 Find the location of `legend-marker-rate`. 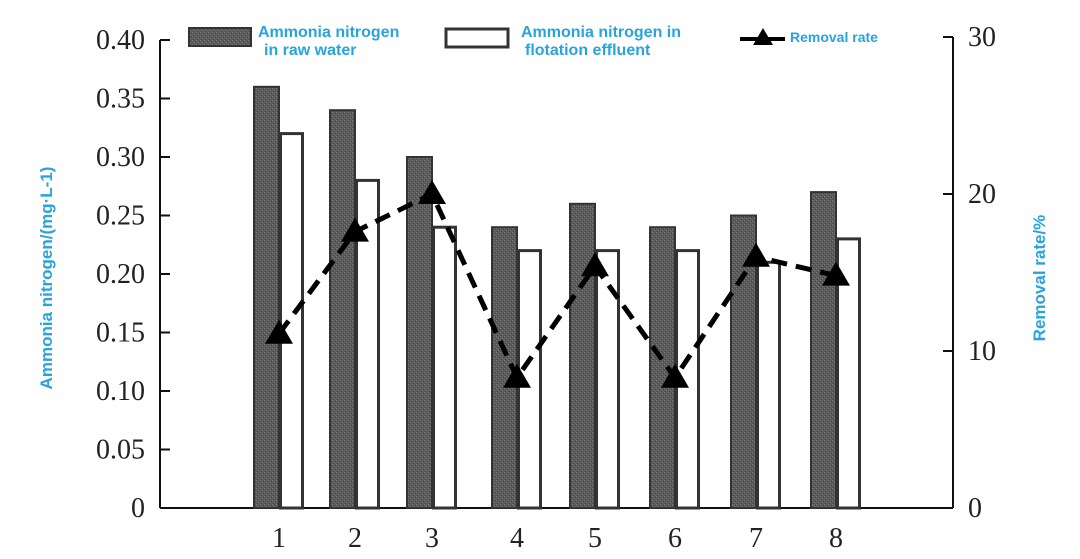

legend-marker-rate is located at coordinates (763, 36).